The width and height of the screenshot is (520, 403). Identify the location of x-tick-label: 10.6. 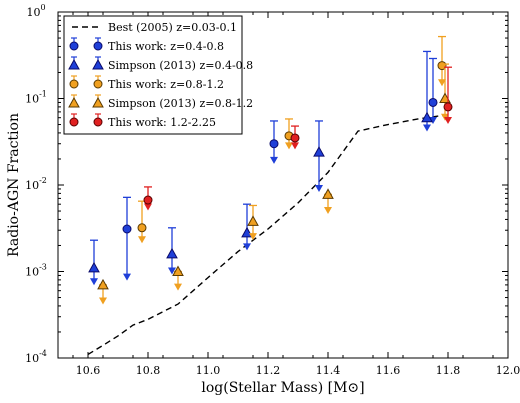
(88, 370).